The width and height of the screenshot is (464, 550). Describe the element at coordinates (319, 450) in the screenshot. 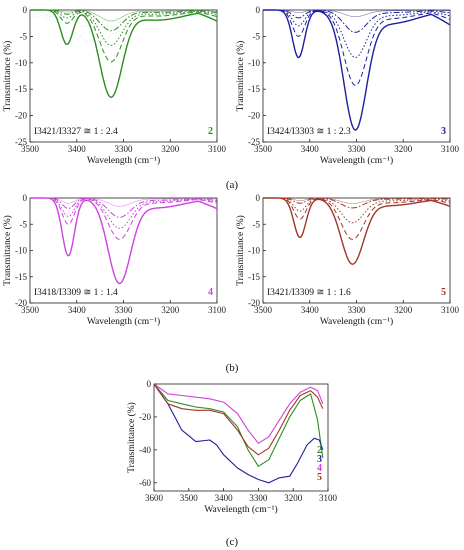

I see `legend-entry-2: 2` at that location.